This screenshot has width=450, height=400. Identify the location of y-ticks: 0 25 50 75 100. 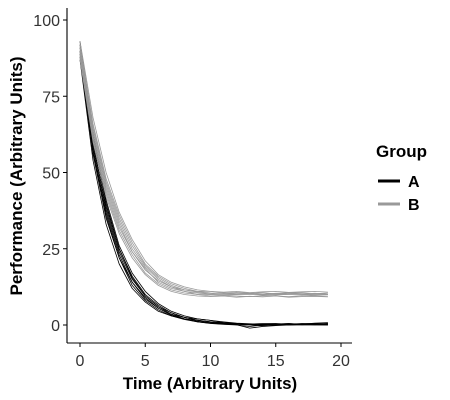
(50, 174).